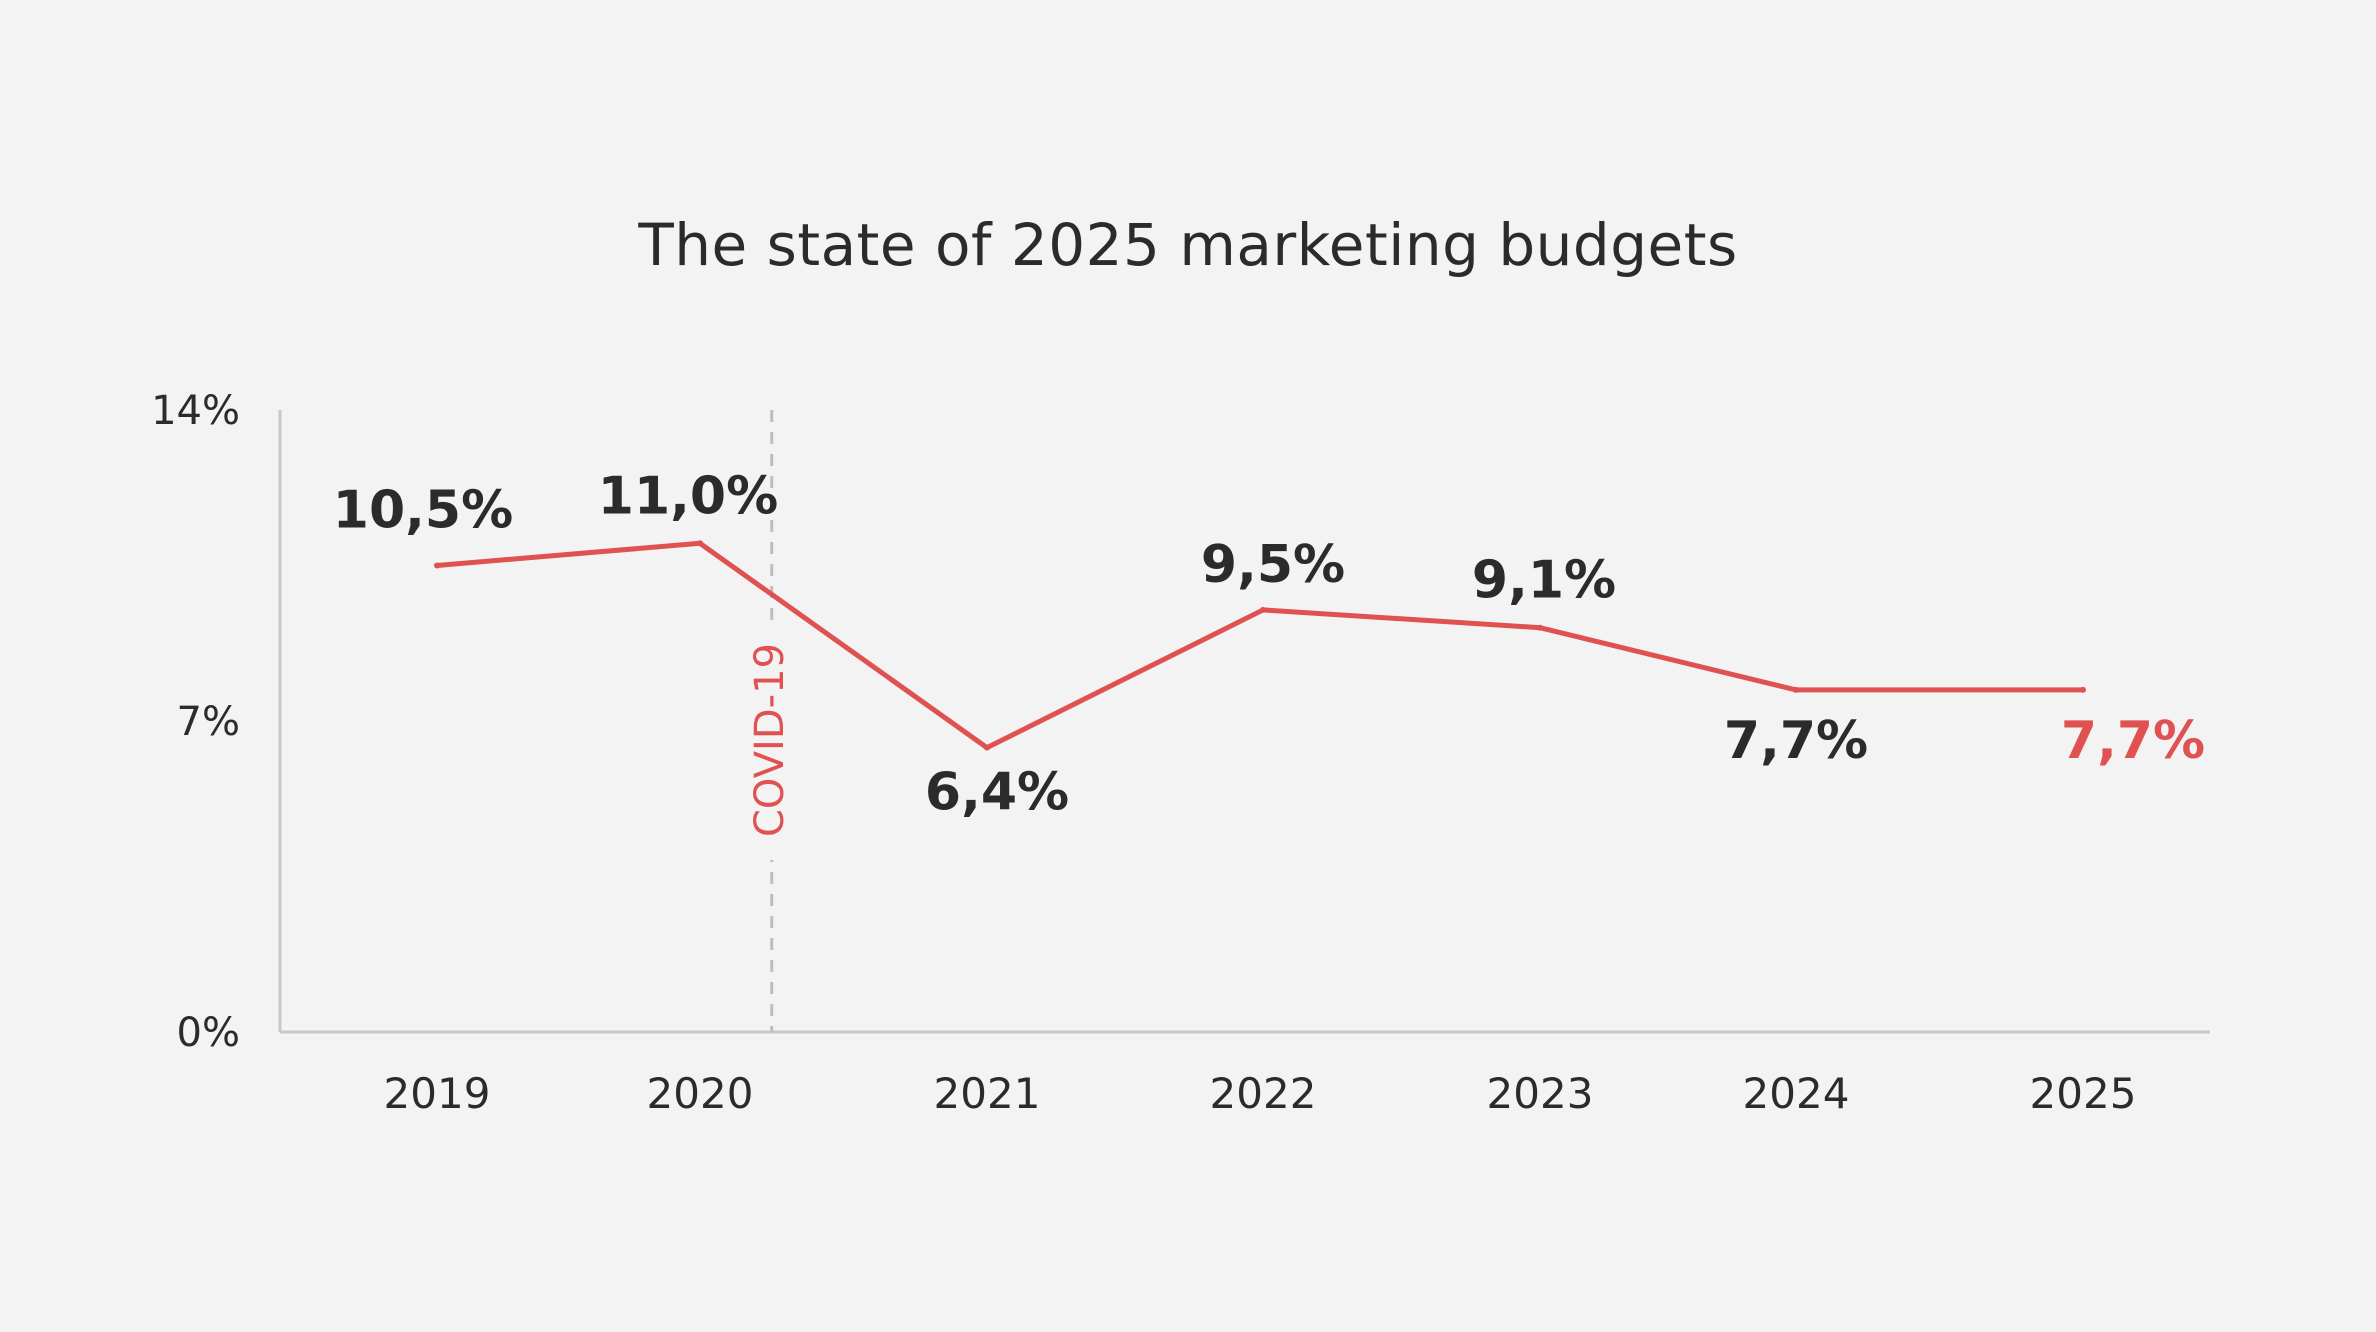 This screenshot has width=2376, height=1332. What do you see at coordinates (437, 1093) in the screenshot?
I see `x-tick-label: 2019` at bounding box center [437, 1093].